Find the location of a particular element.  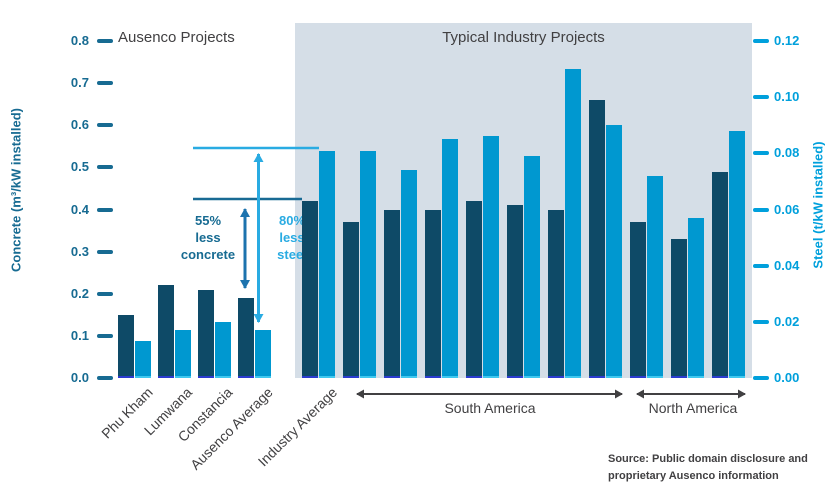

left-axis-tick-label: 0.8 is located at coordinates (79, 40).